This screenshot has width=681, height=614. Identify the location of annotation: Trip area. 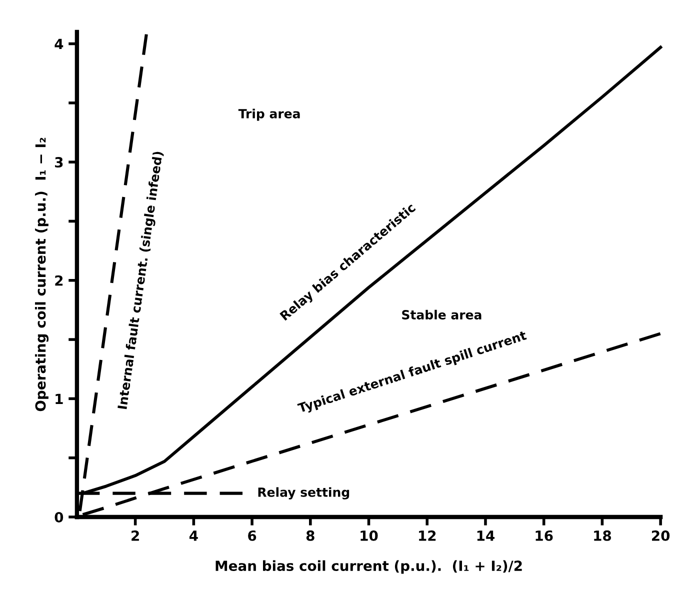
(269, 114).